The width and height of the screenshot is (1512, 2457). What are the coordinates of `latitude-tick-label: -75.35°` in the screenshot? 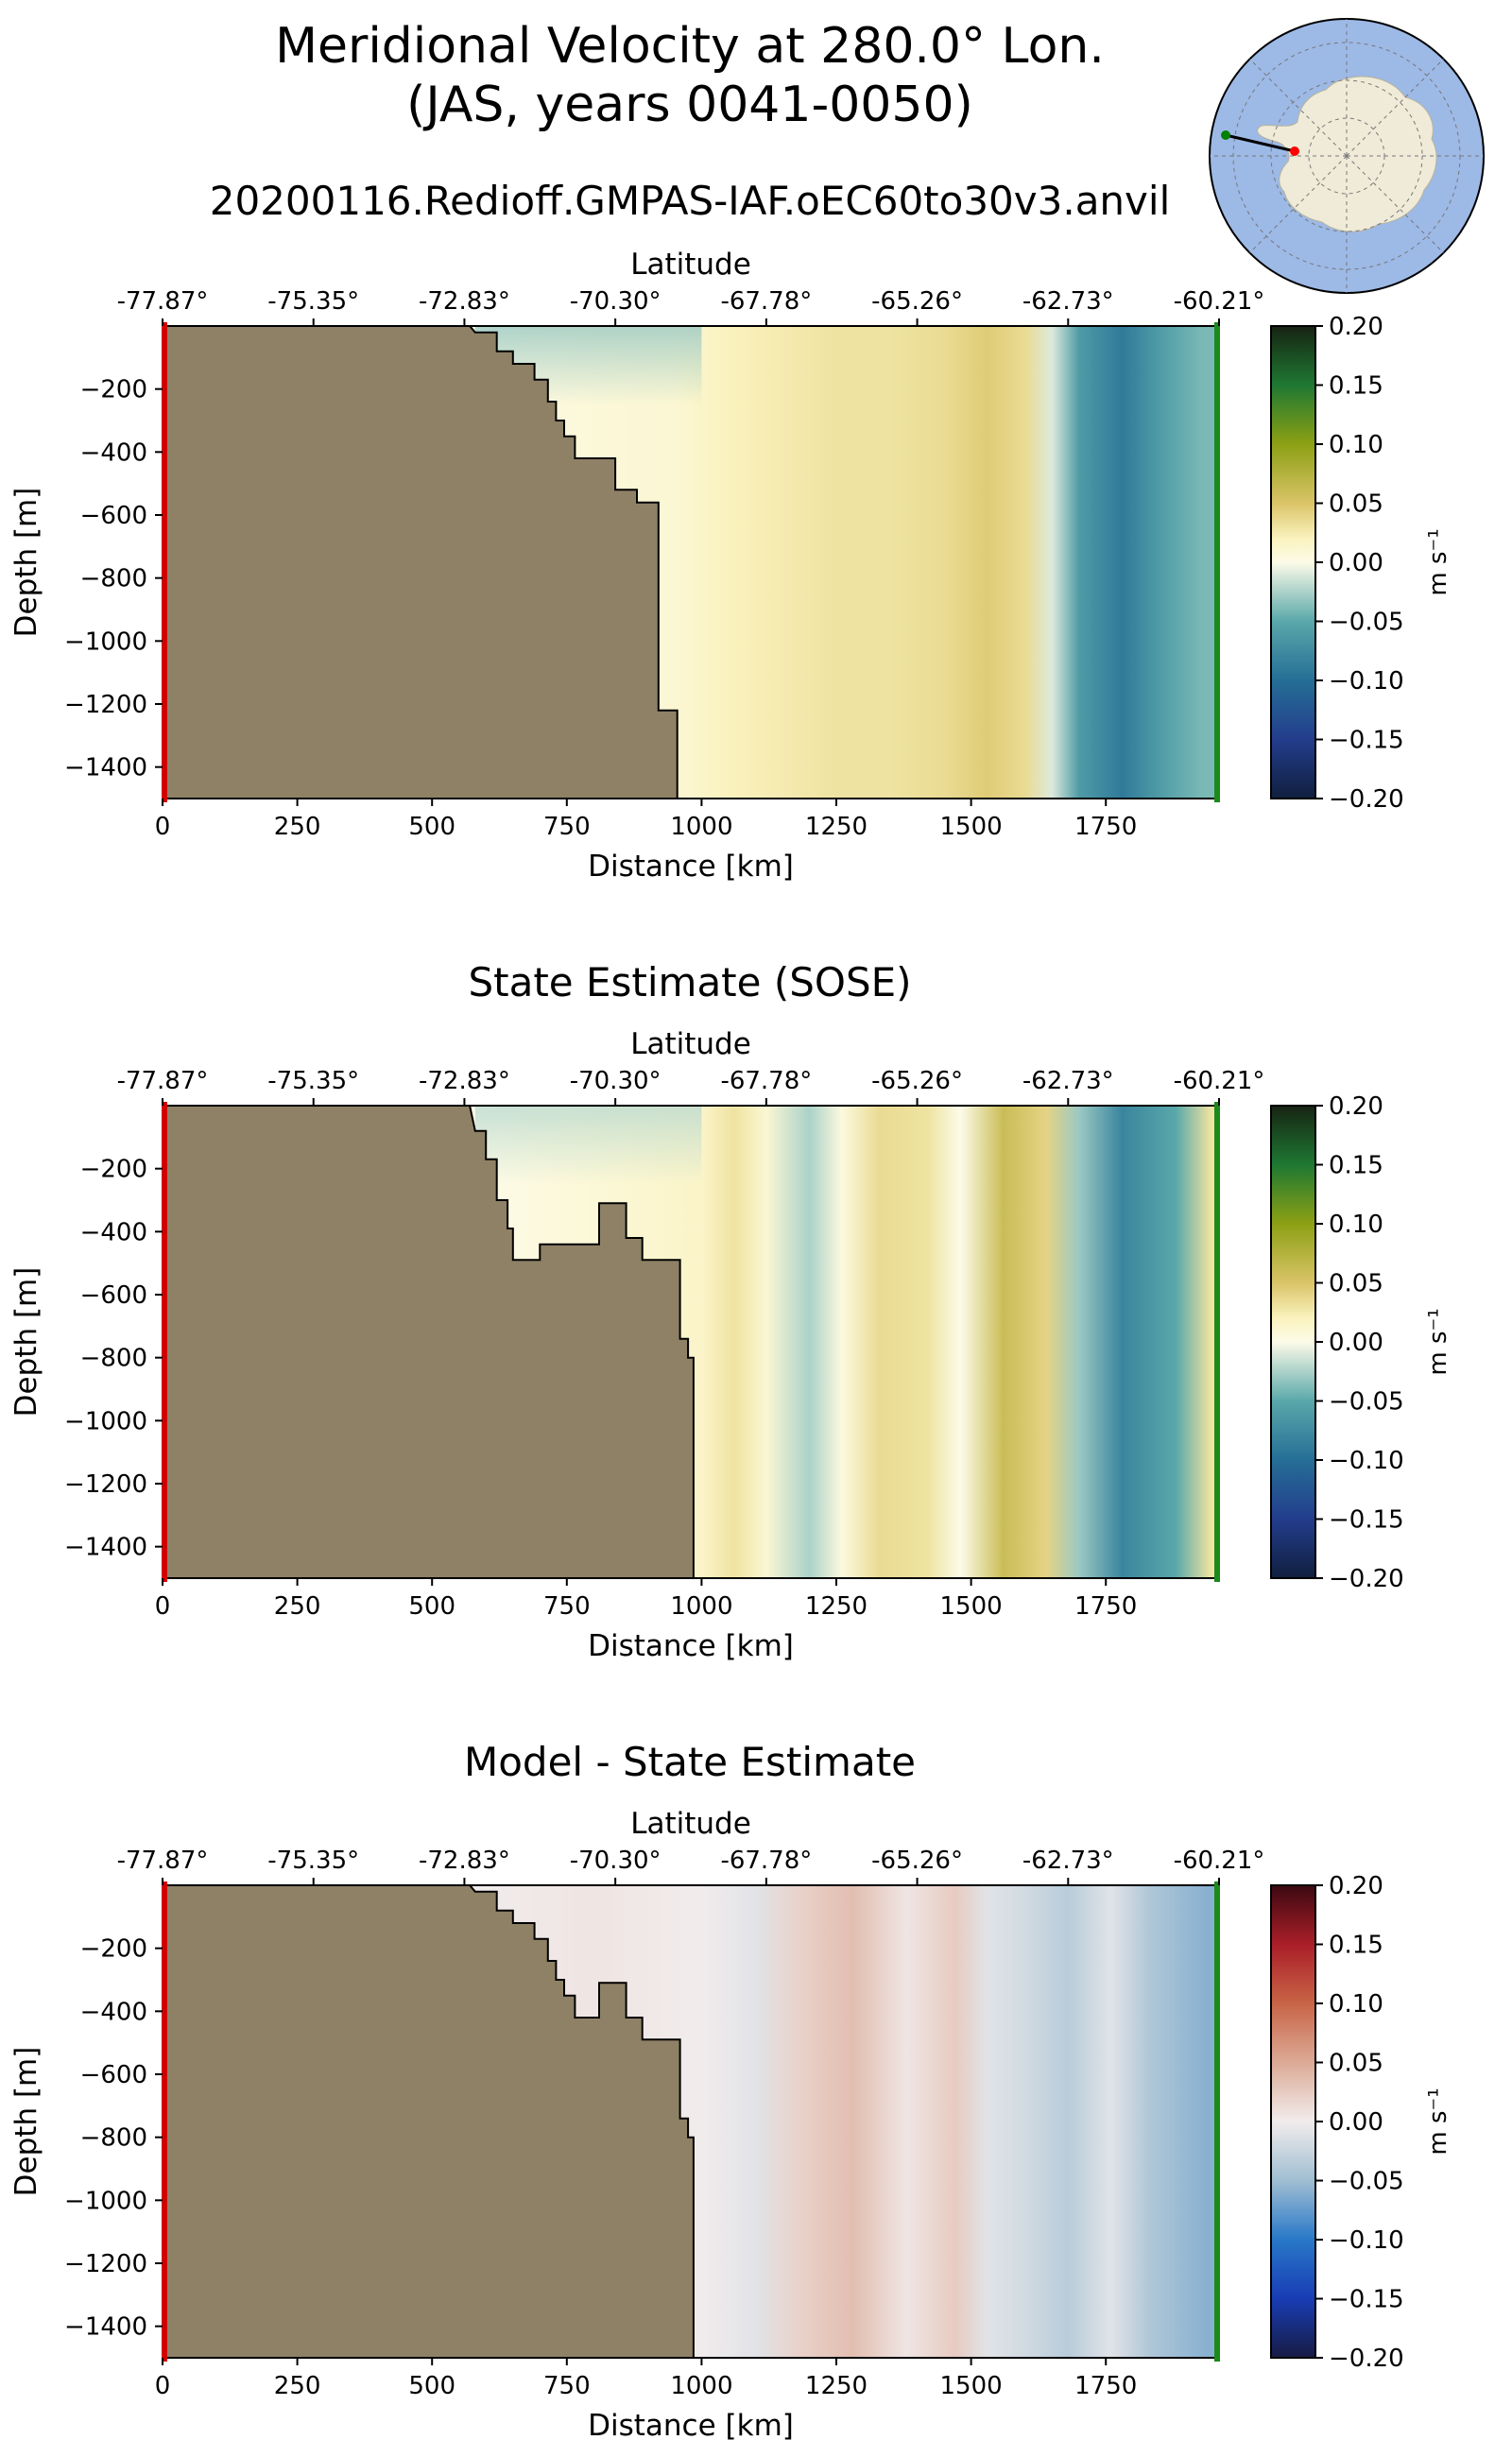 It's located at (313, 1081).